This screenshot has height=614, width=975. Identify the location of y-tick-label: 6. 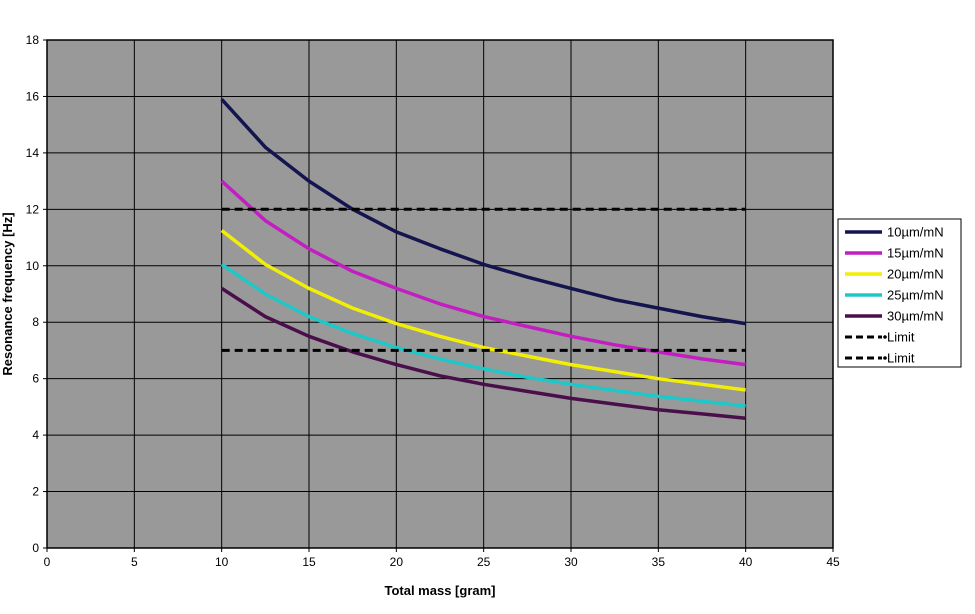
(35, 379).